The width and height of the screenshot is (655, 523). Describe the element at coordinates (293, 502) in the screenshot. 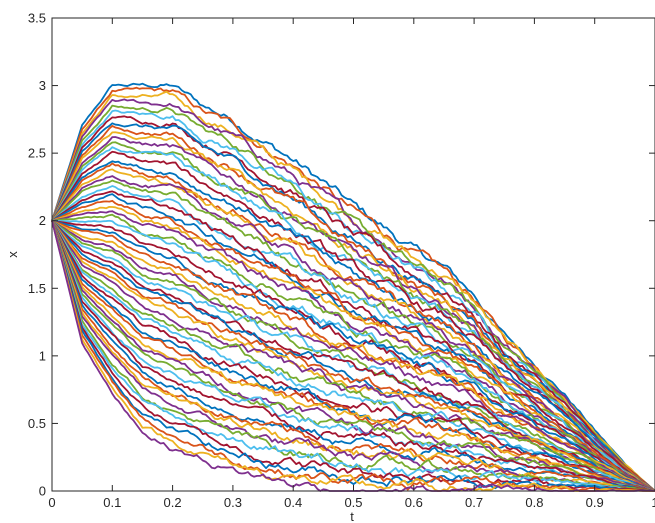

I see `x-tick-label: 0.4` at that location.